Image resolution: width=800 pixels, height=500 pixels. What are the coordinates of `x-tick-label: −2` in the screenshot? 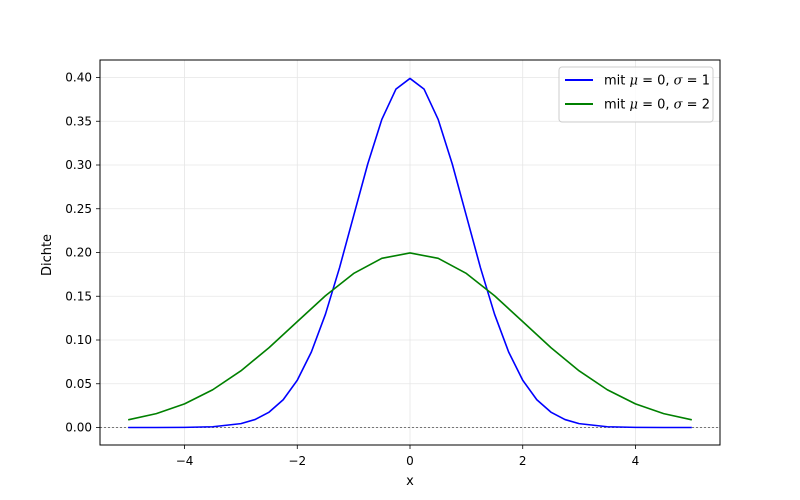 It's located at (297, 461).